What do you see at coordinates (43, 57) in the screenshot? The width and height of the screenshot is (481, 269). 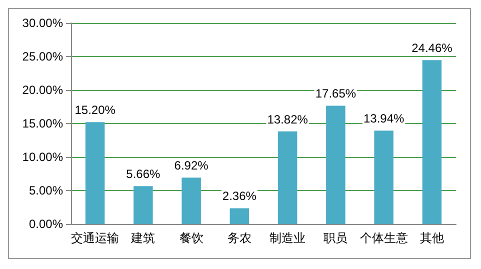 I see `y-tick-label: 25.00%` at bounding box center [43, 57].